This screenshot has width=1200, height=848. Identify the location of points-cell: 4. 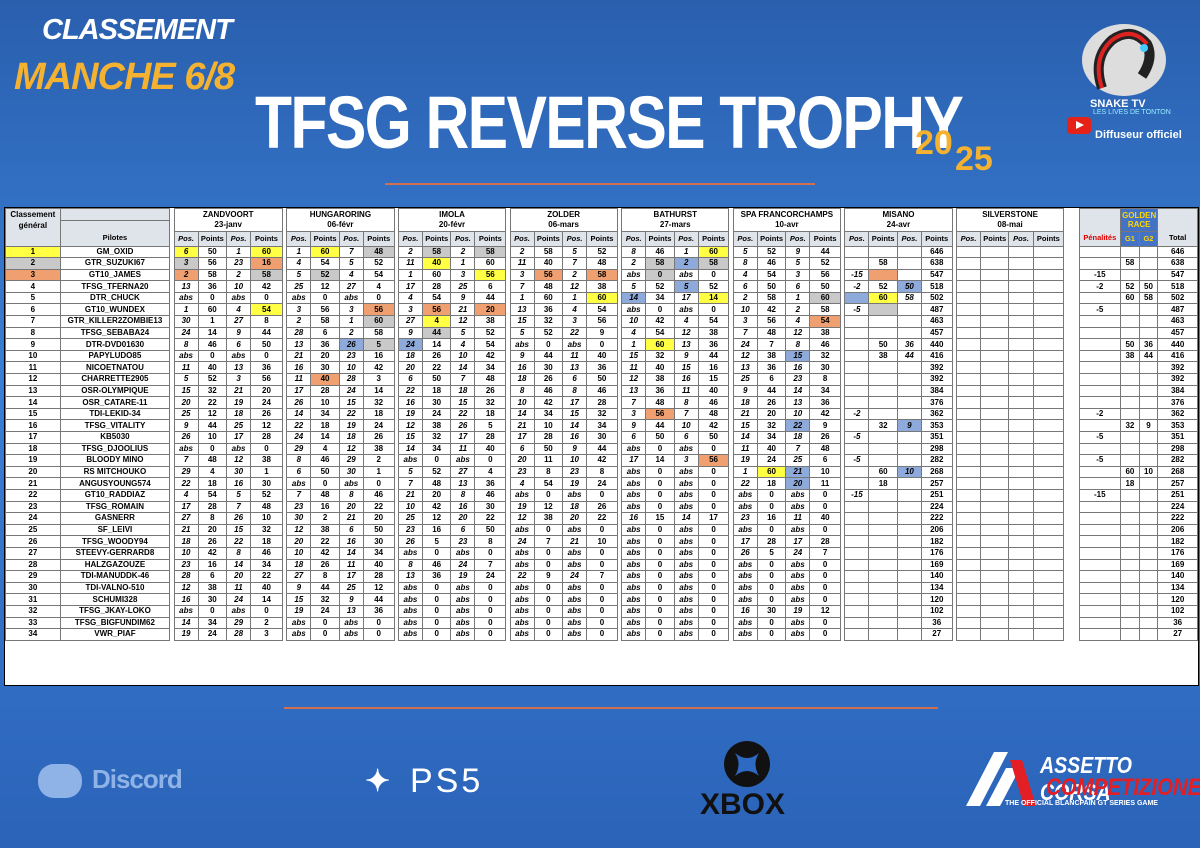
(212, 472).